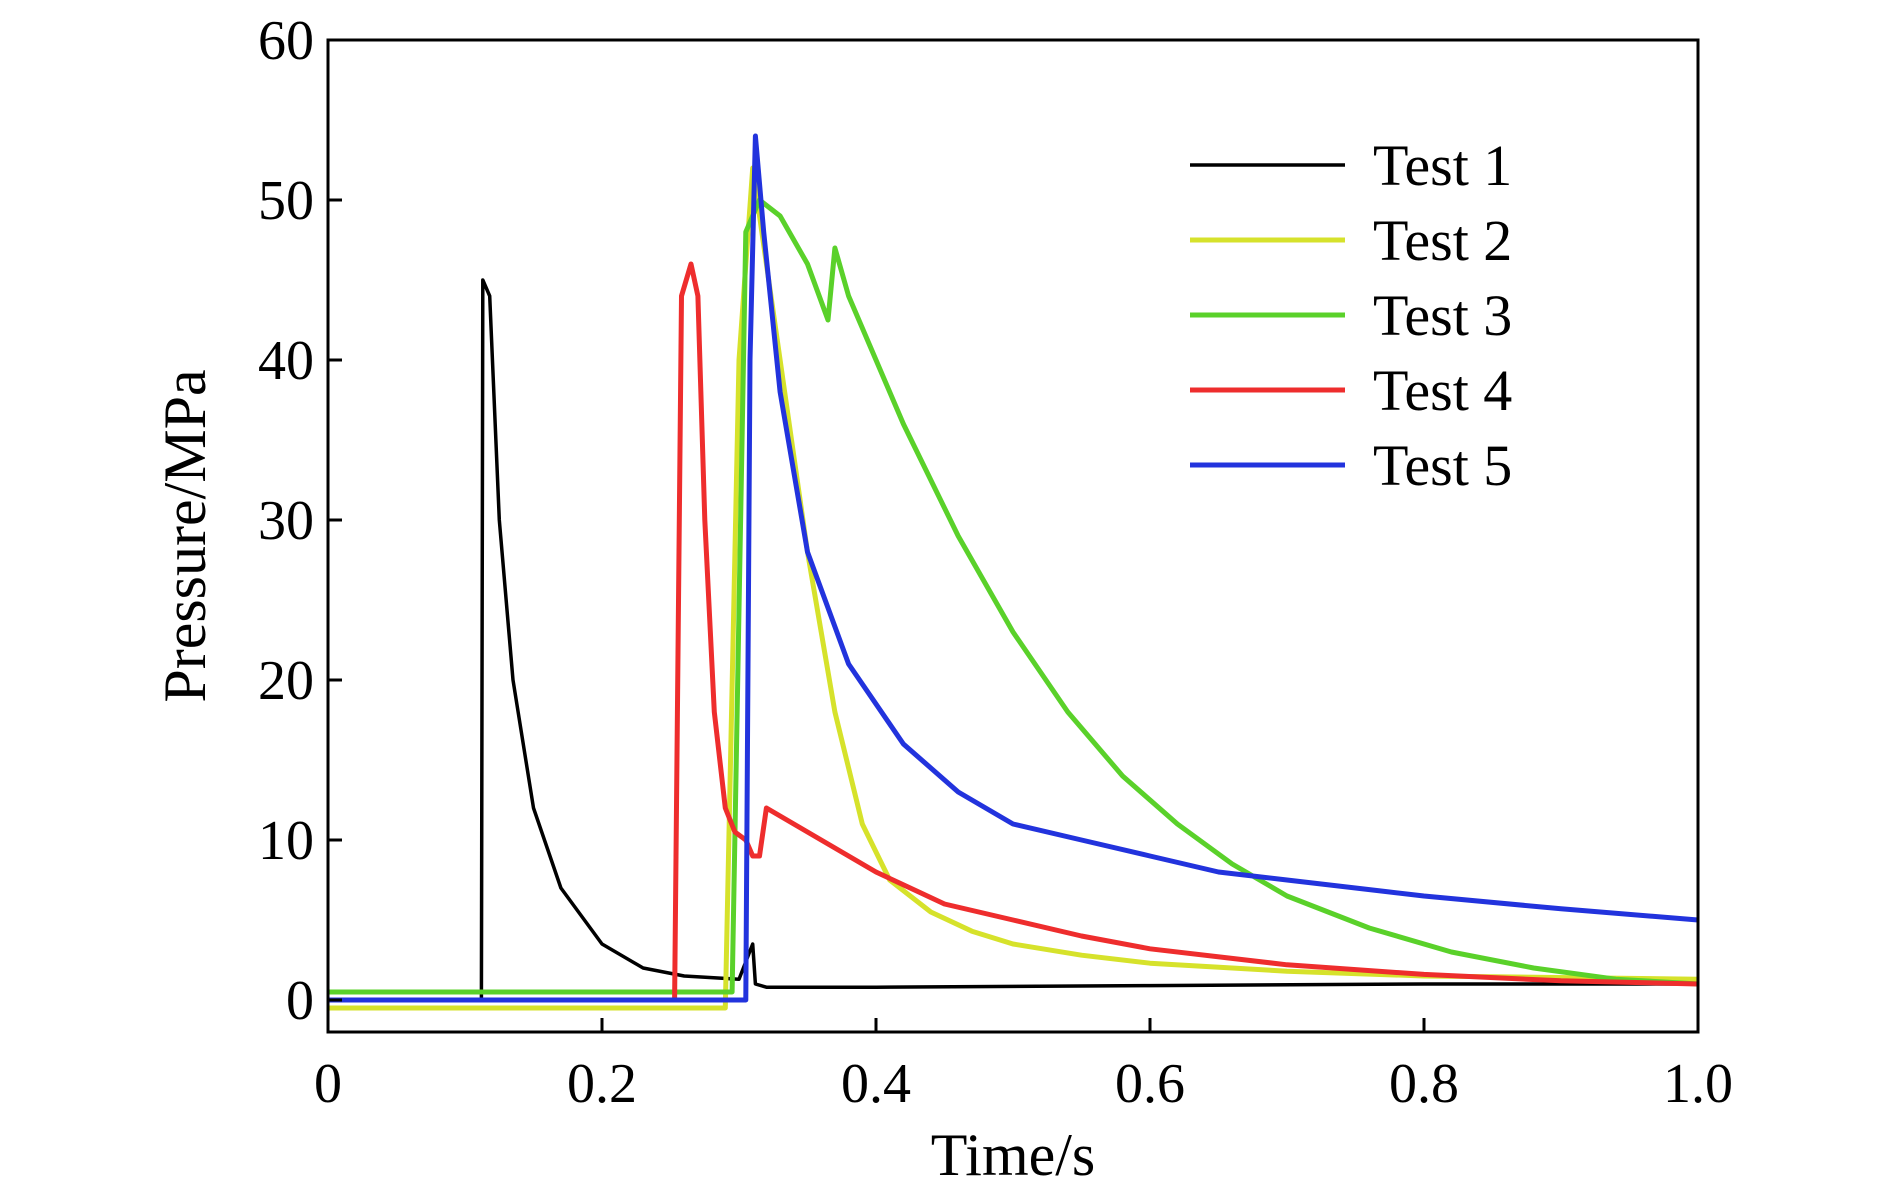  Describe the element at coordinates (1442, 465) in the screenshot. I see `legend-label: Test 5` at that location.